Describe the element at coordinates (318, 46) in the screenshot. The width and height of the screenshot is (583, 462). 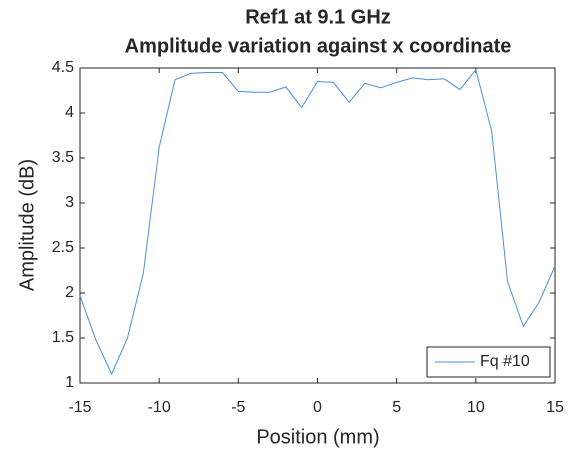
I see `chart-title: Amplitude variation against x coordinate` at that location.